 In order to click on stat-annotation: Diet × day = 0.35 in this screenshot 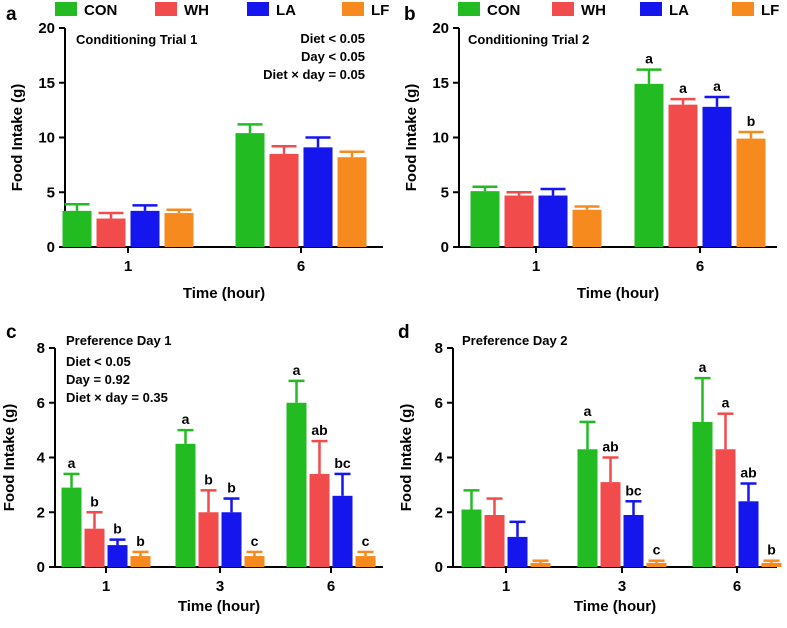, I will do `click(117, 397)`.